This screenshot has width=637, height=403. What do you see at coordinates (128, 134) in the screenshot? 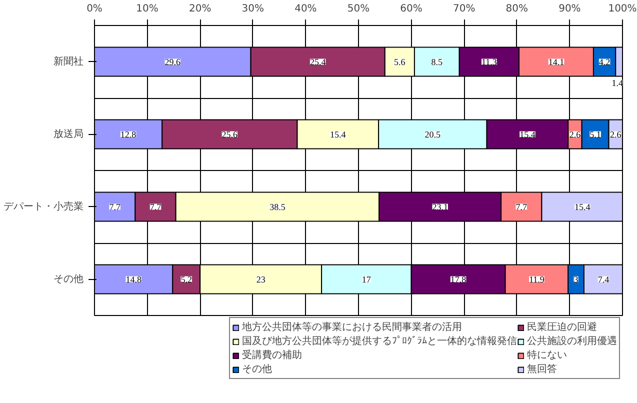
I see `data-label: 12.8` at bounding box center [128, 134].